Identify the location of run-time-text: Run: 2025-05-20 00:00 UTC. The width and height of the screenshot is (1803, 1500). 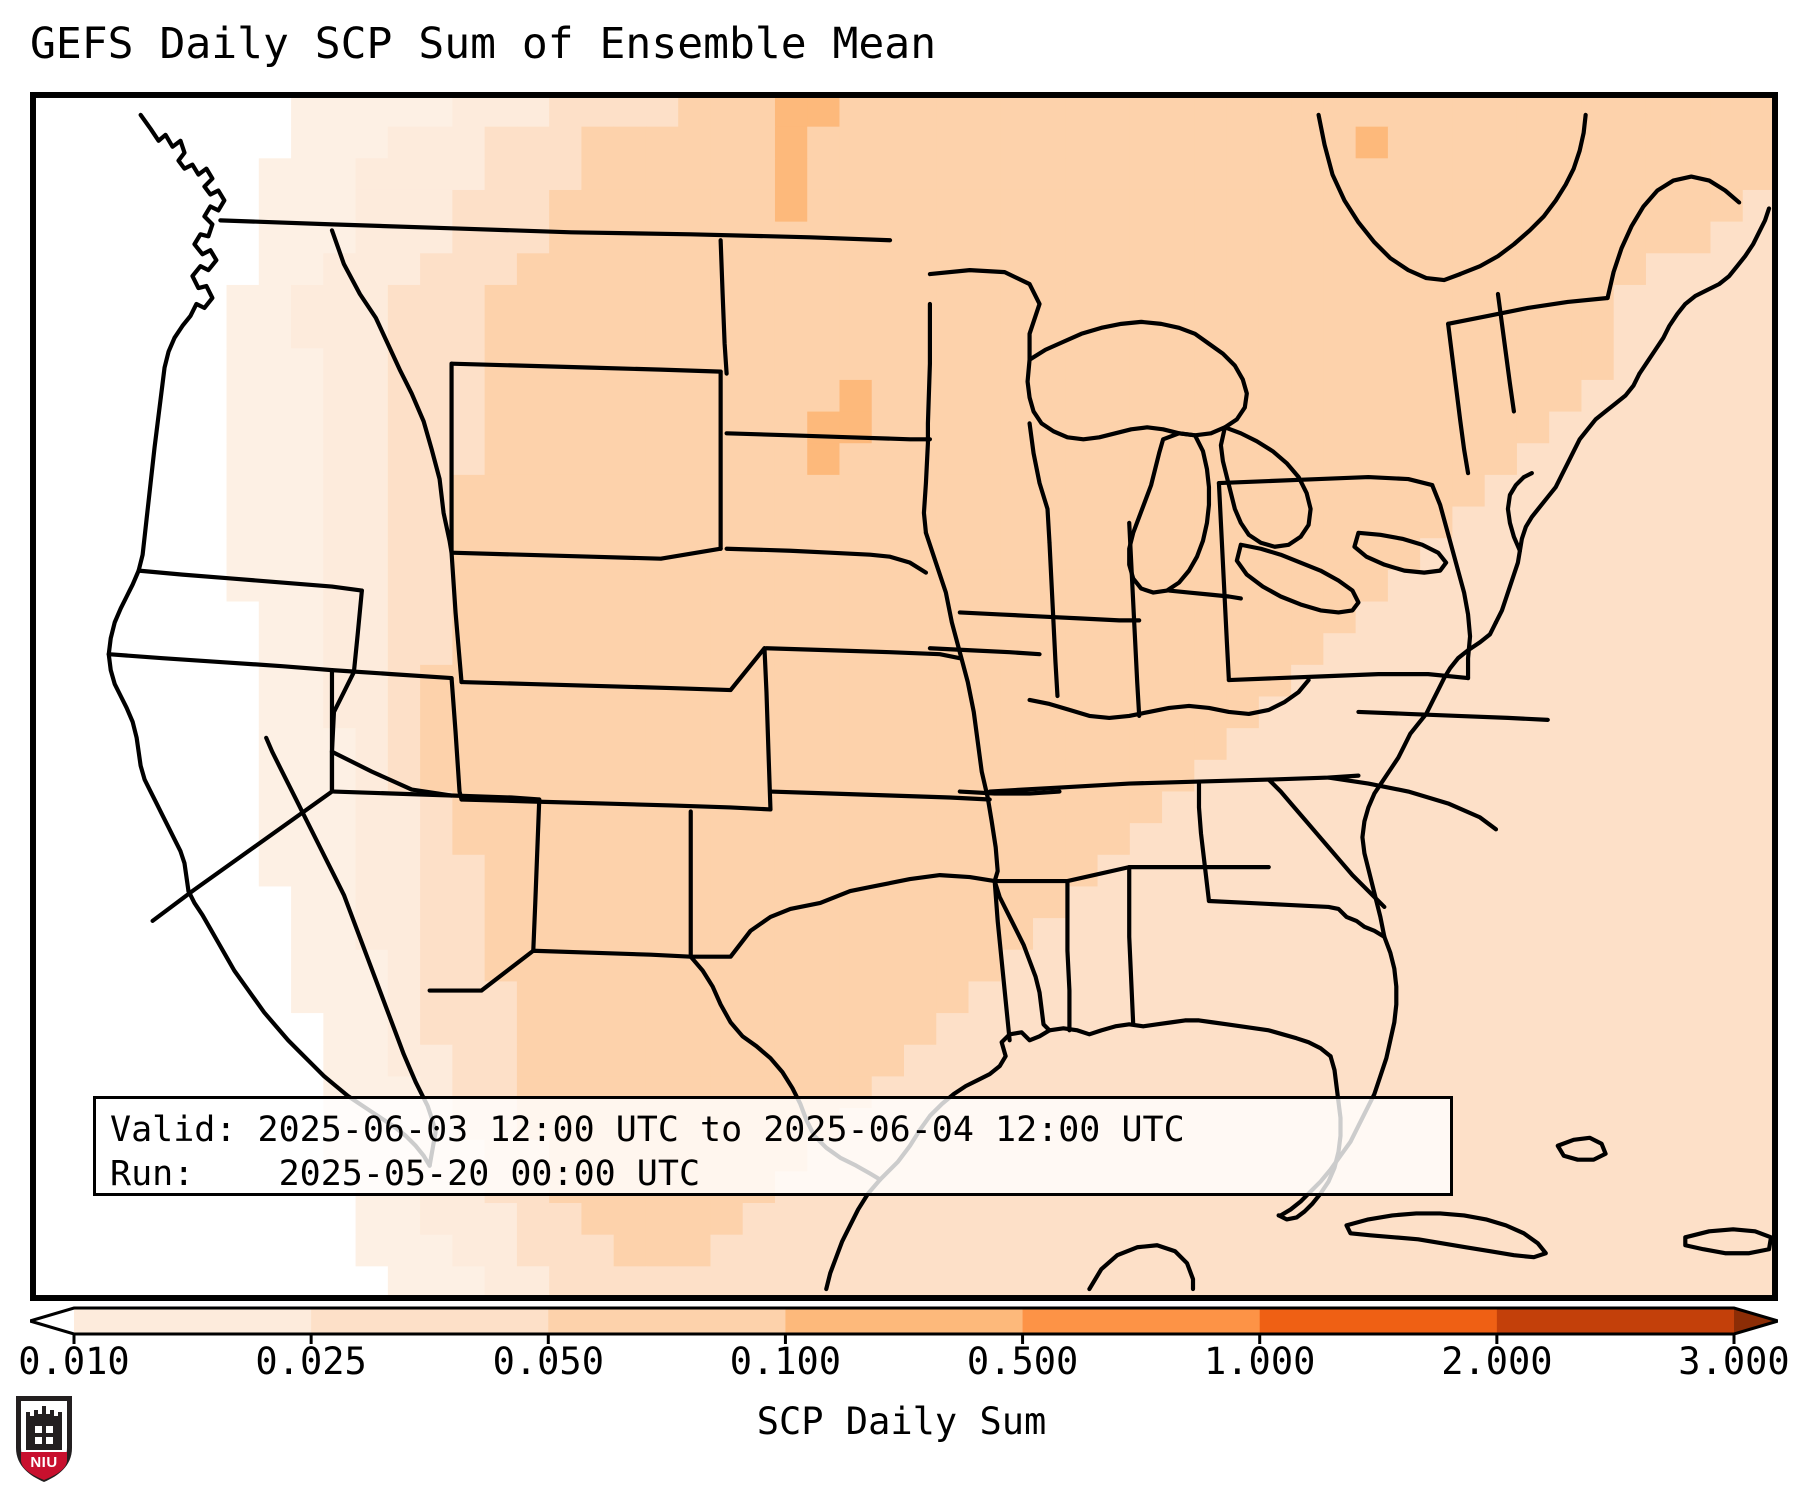
(405, 1174).